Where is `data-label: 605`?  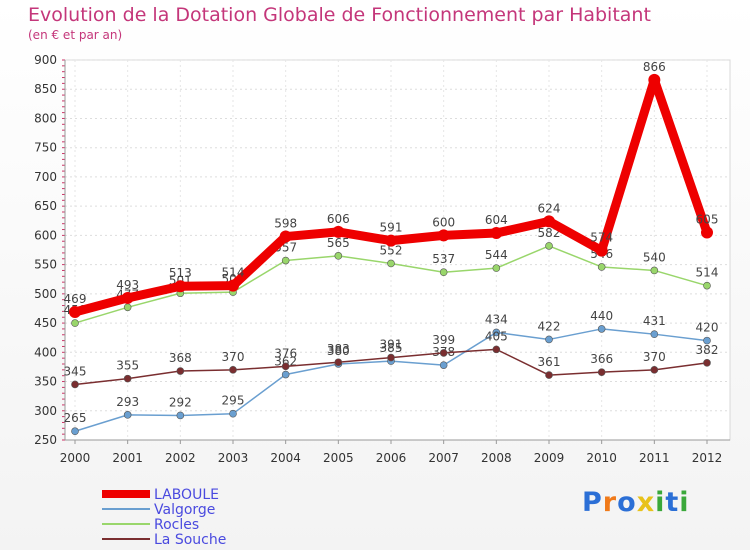 data-label: 605 is located at coordinates (707, 219).